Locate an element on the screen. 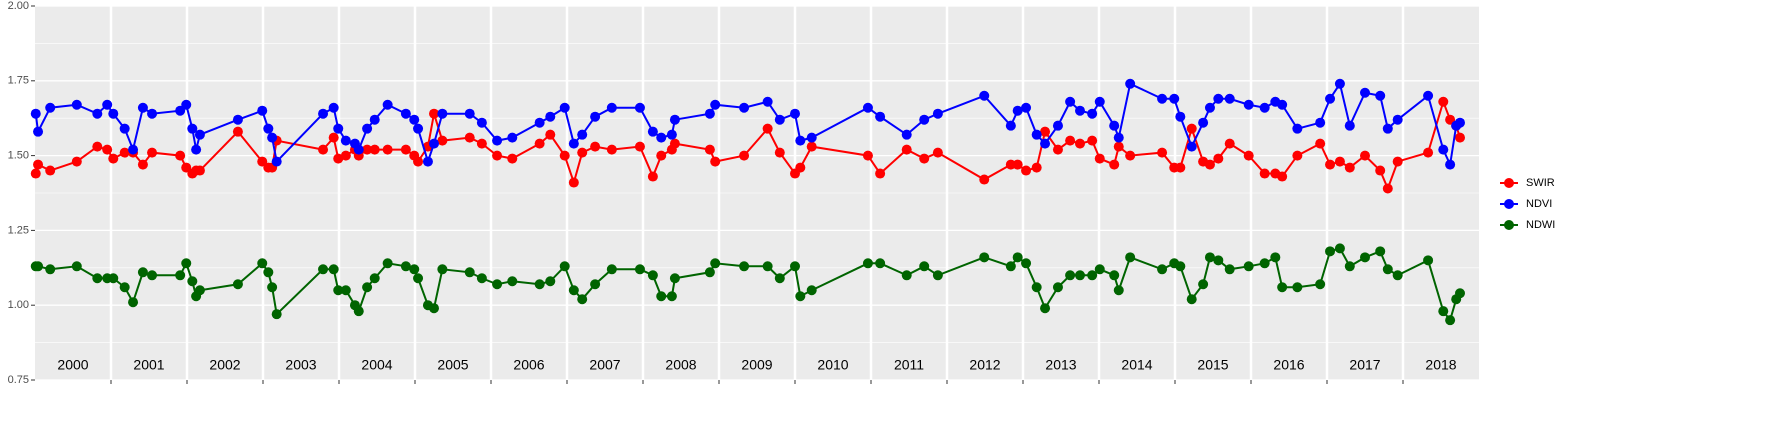 The width and height of the screenshot is (1773, 442). legend-label: SWIR is located at coordinates (1540, 183).